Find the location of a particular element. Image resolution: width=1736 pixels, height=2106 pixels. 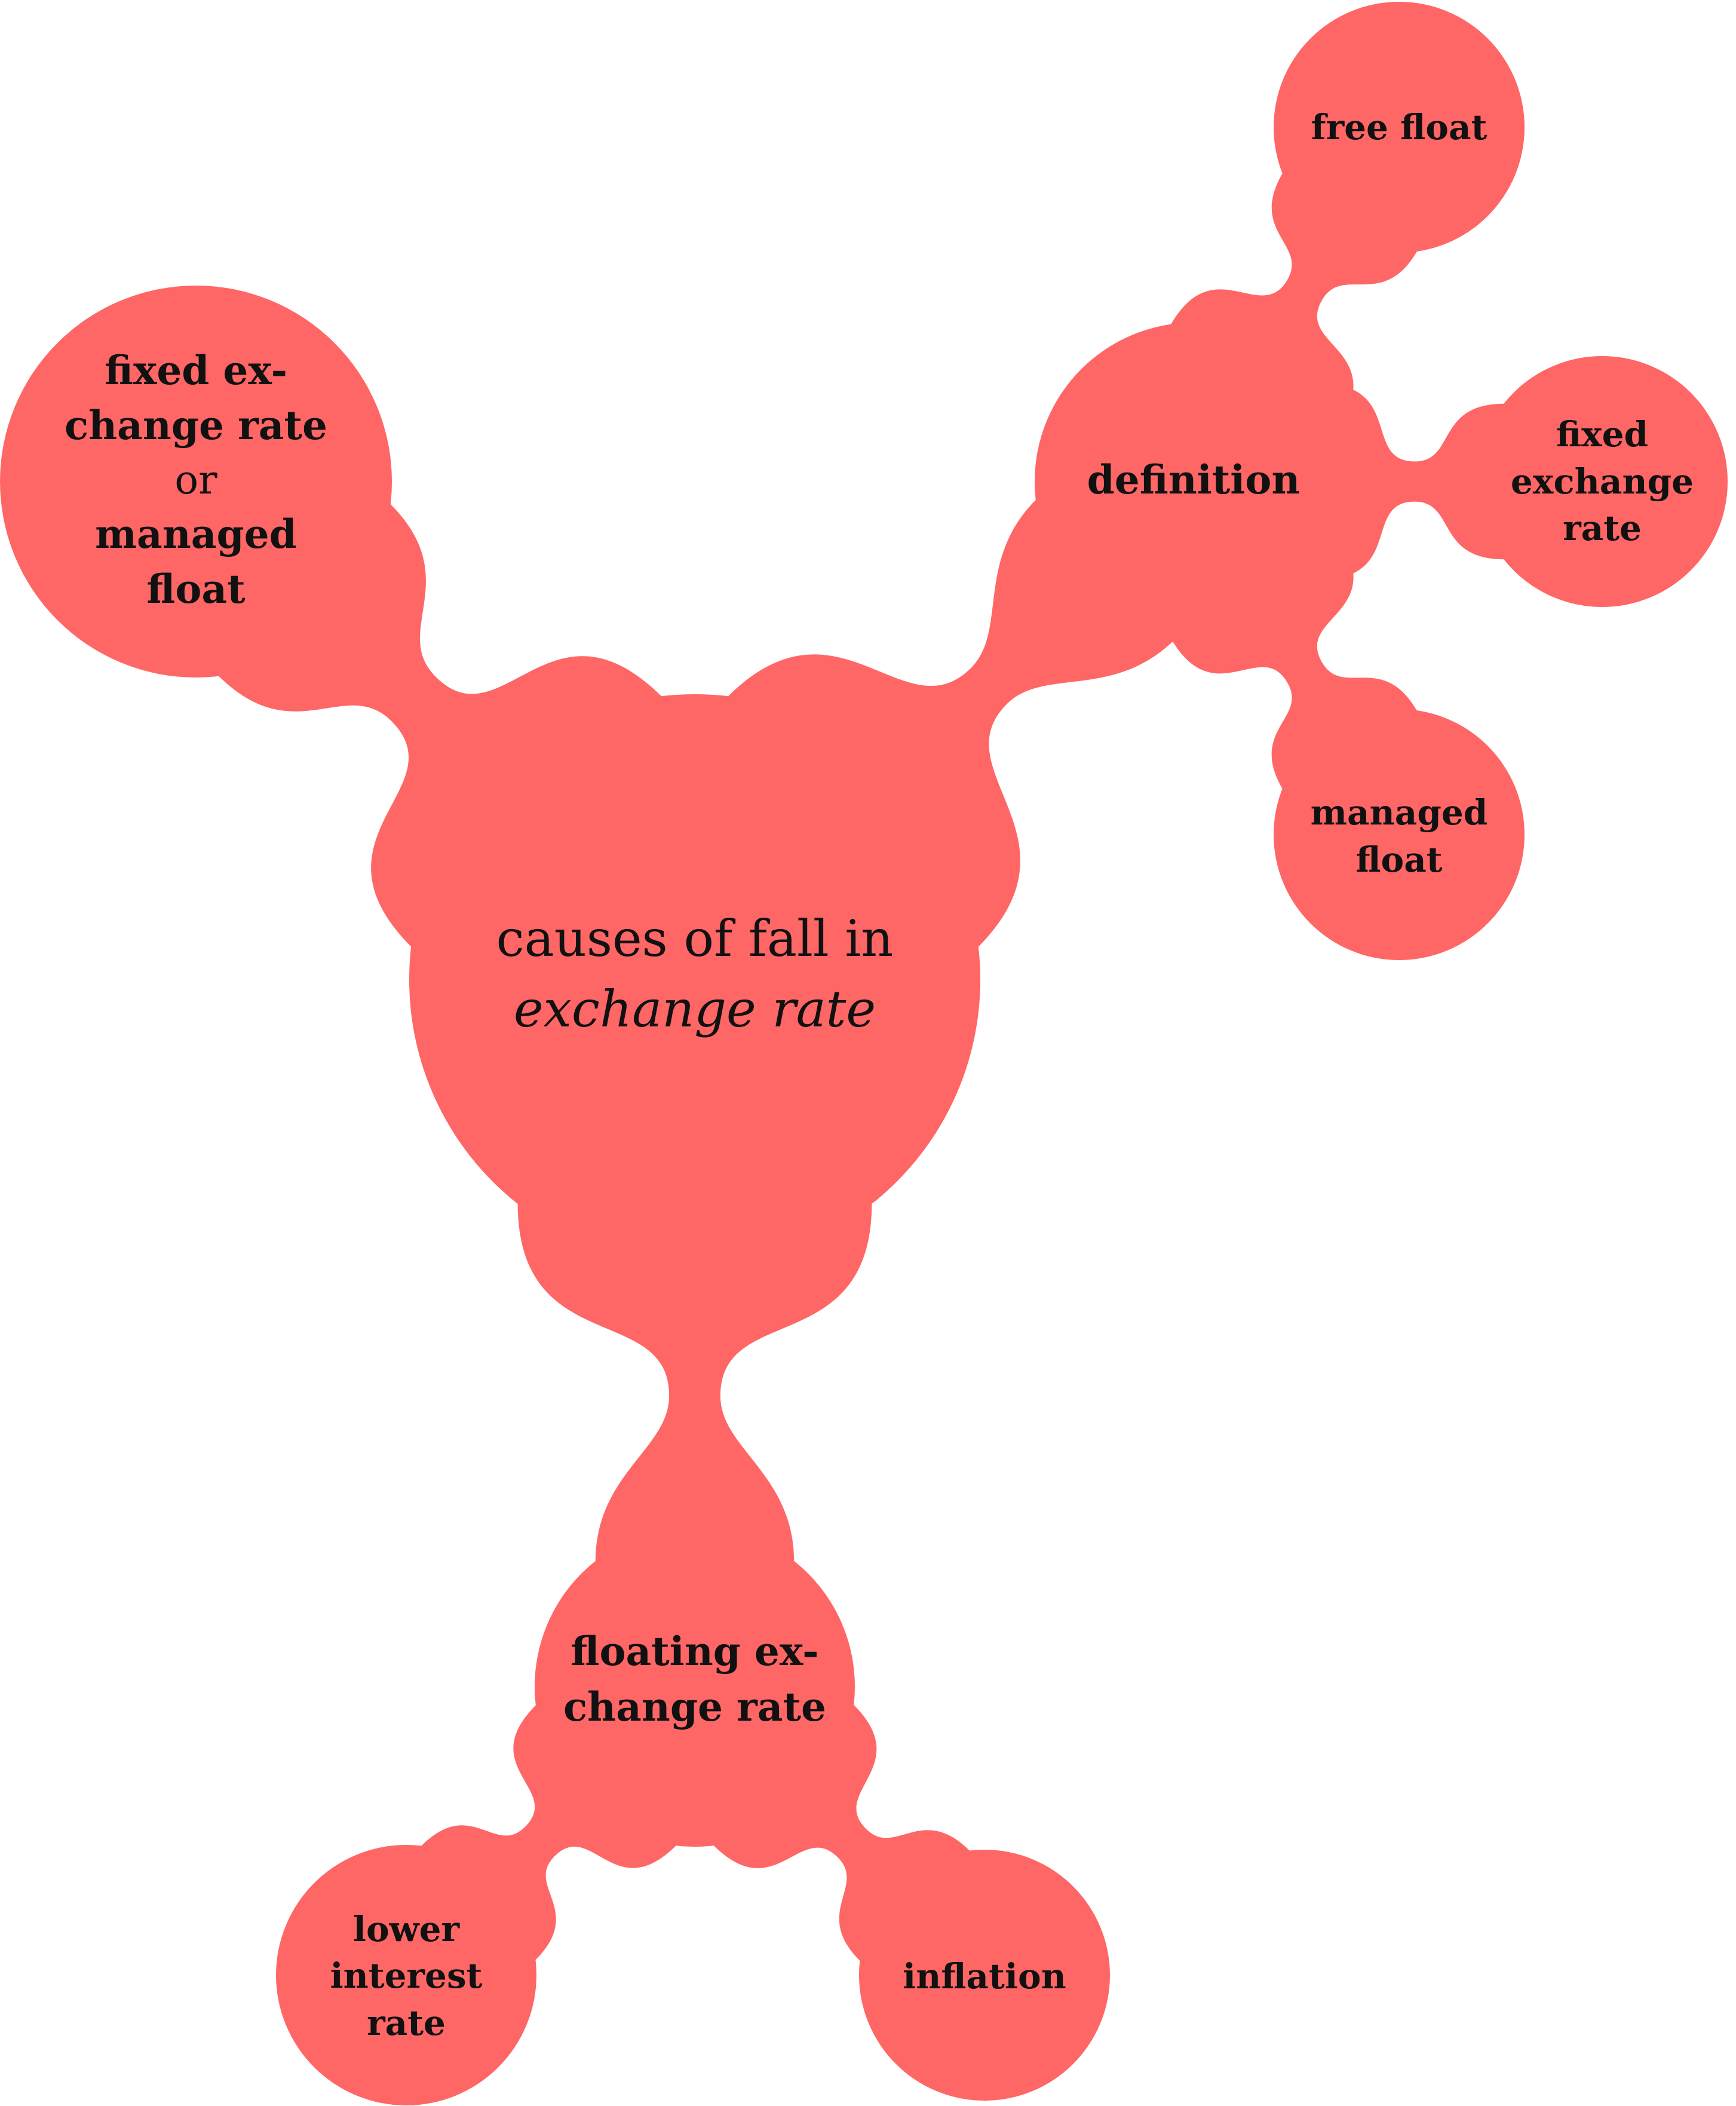

inflation-node-label: inflation is located at coordinates (984, 1976).